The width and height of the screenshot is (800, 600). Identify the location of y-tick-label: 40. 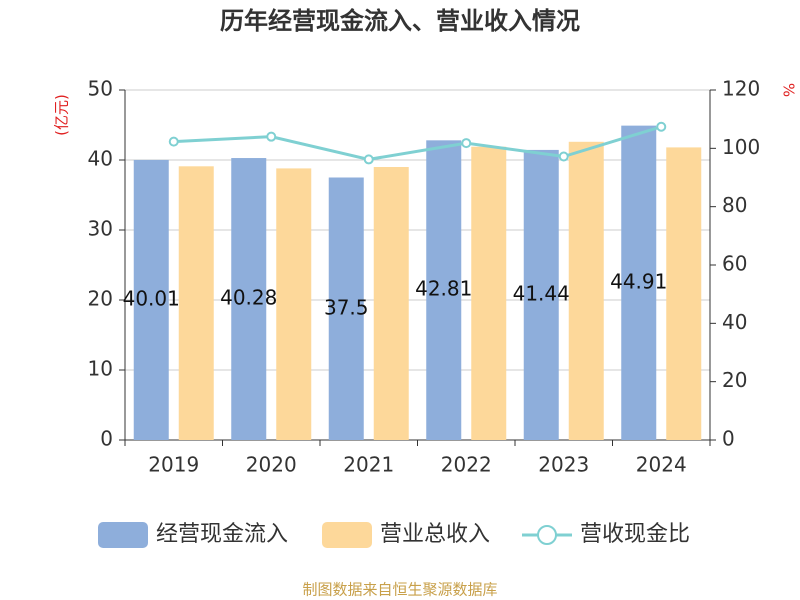
(100, 159).